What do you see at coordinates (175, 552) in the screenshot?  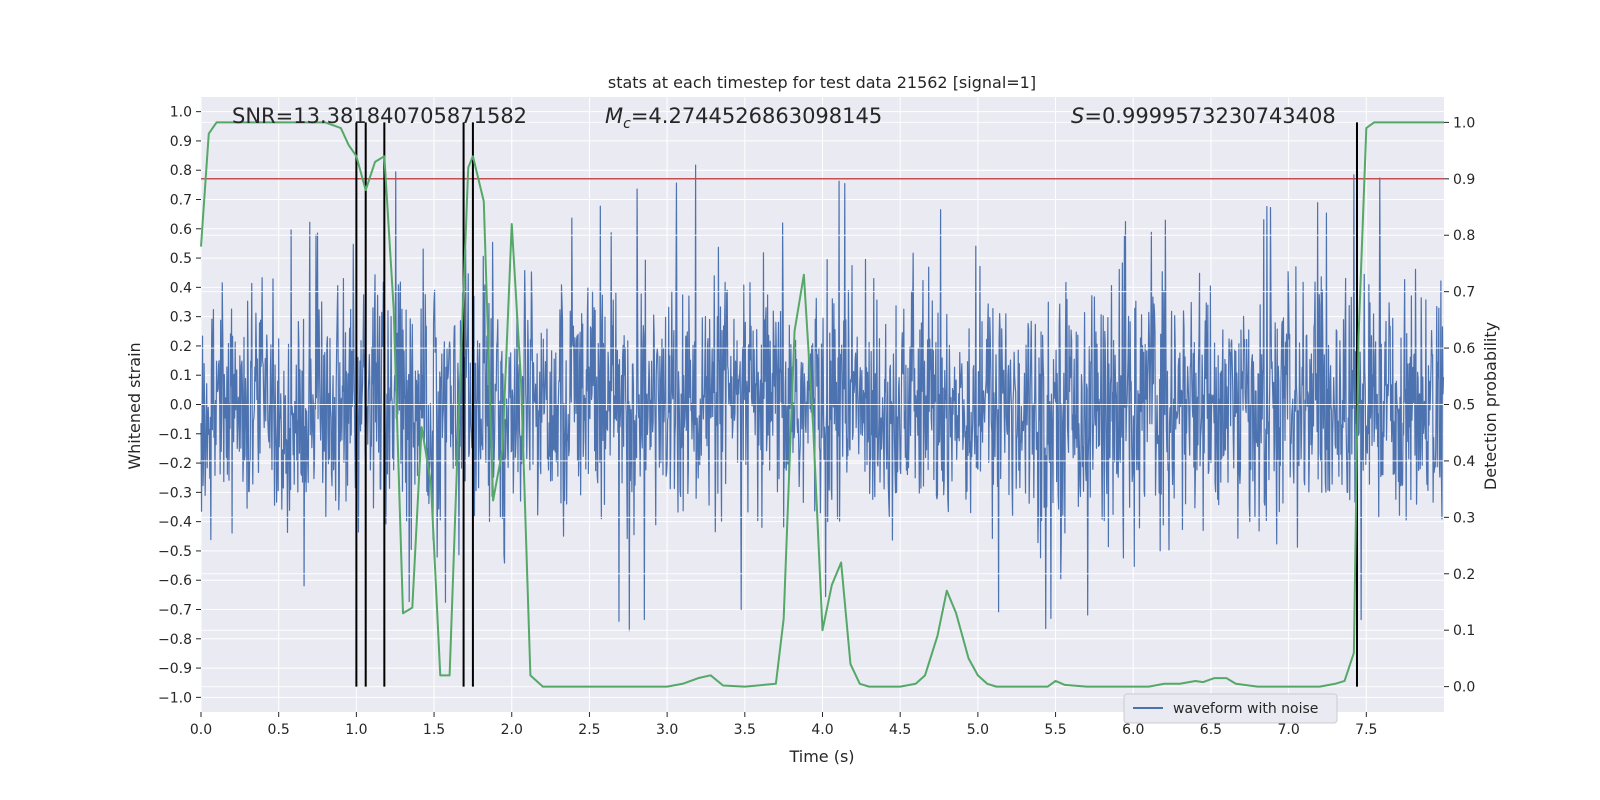 I see `y-tick-label: −0.5` at bounding box center [175, 552].